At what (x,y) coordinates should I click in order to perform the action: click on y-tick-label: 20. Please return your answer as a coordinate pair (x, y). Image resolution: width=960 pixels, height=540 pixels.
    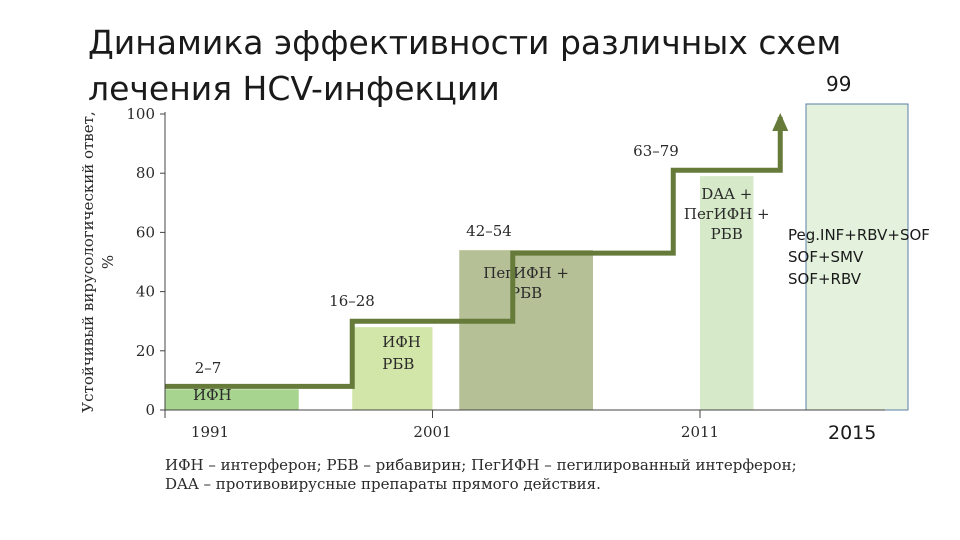
    Looking at the image, I should click on (145, 351).